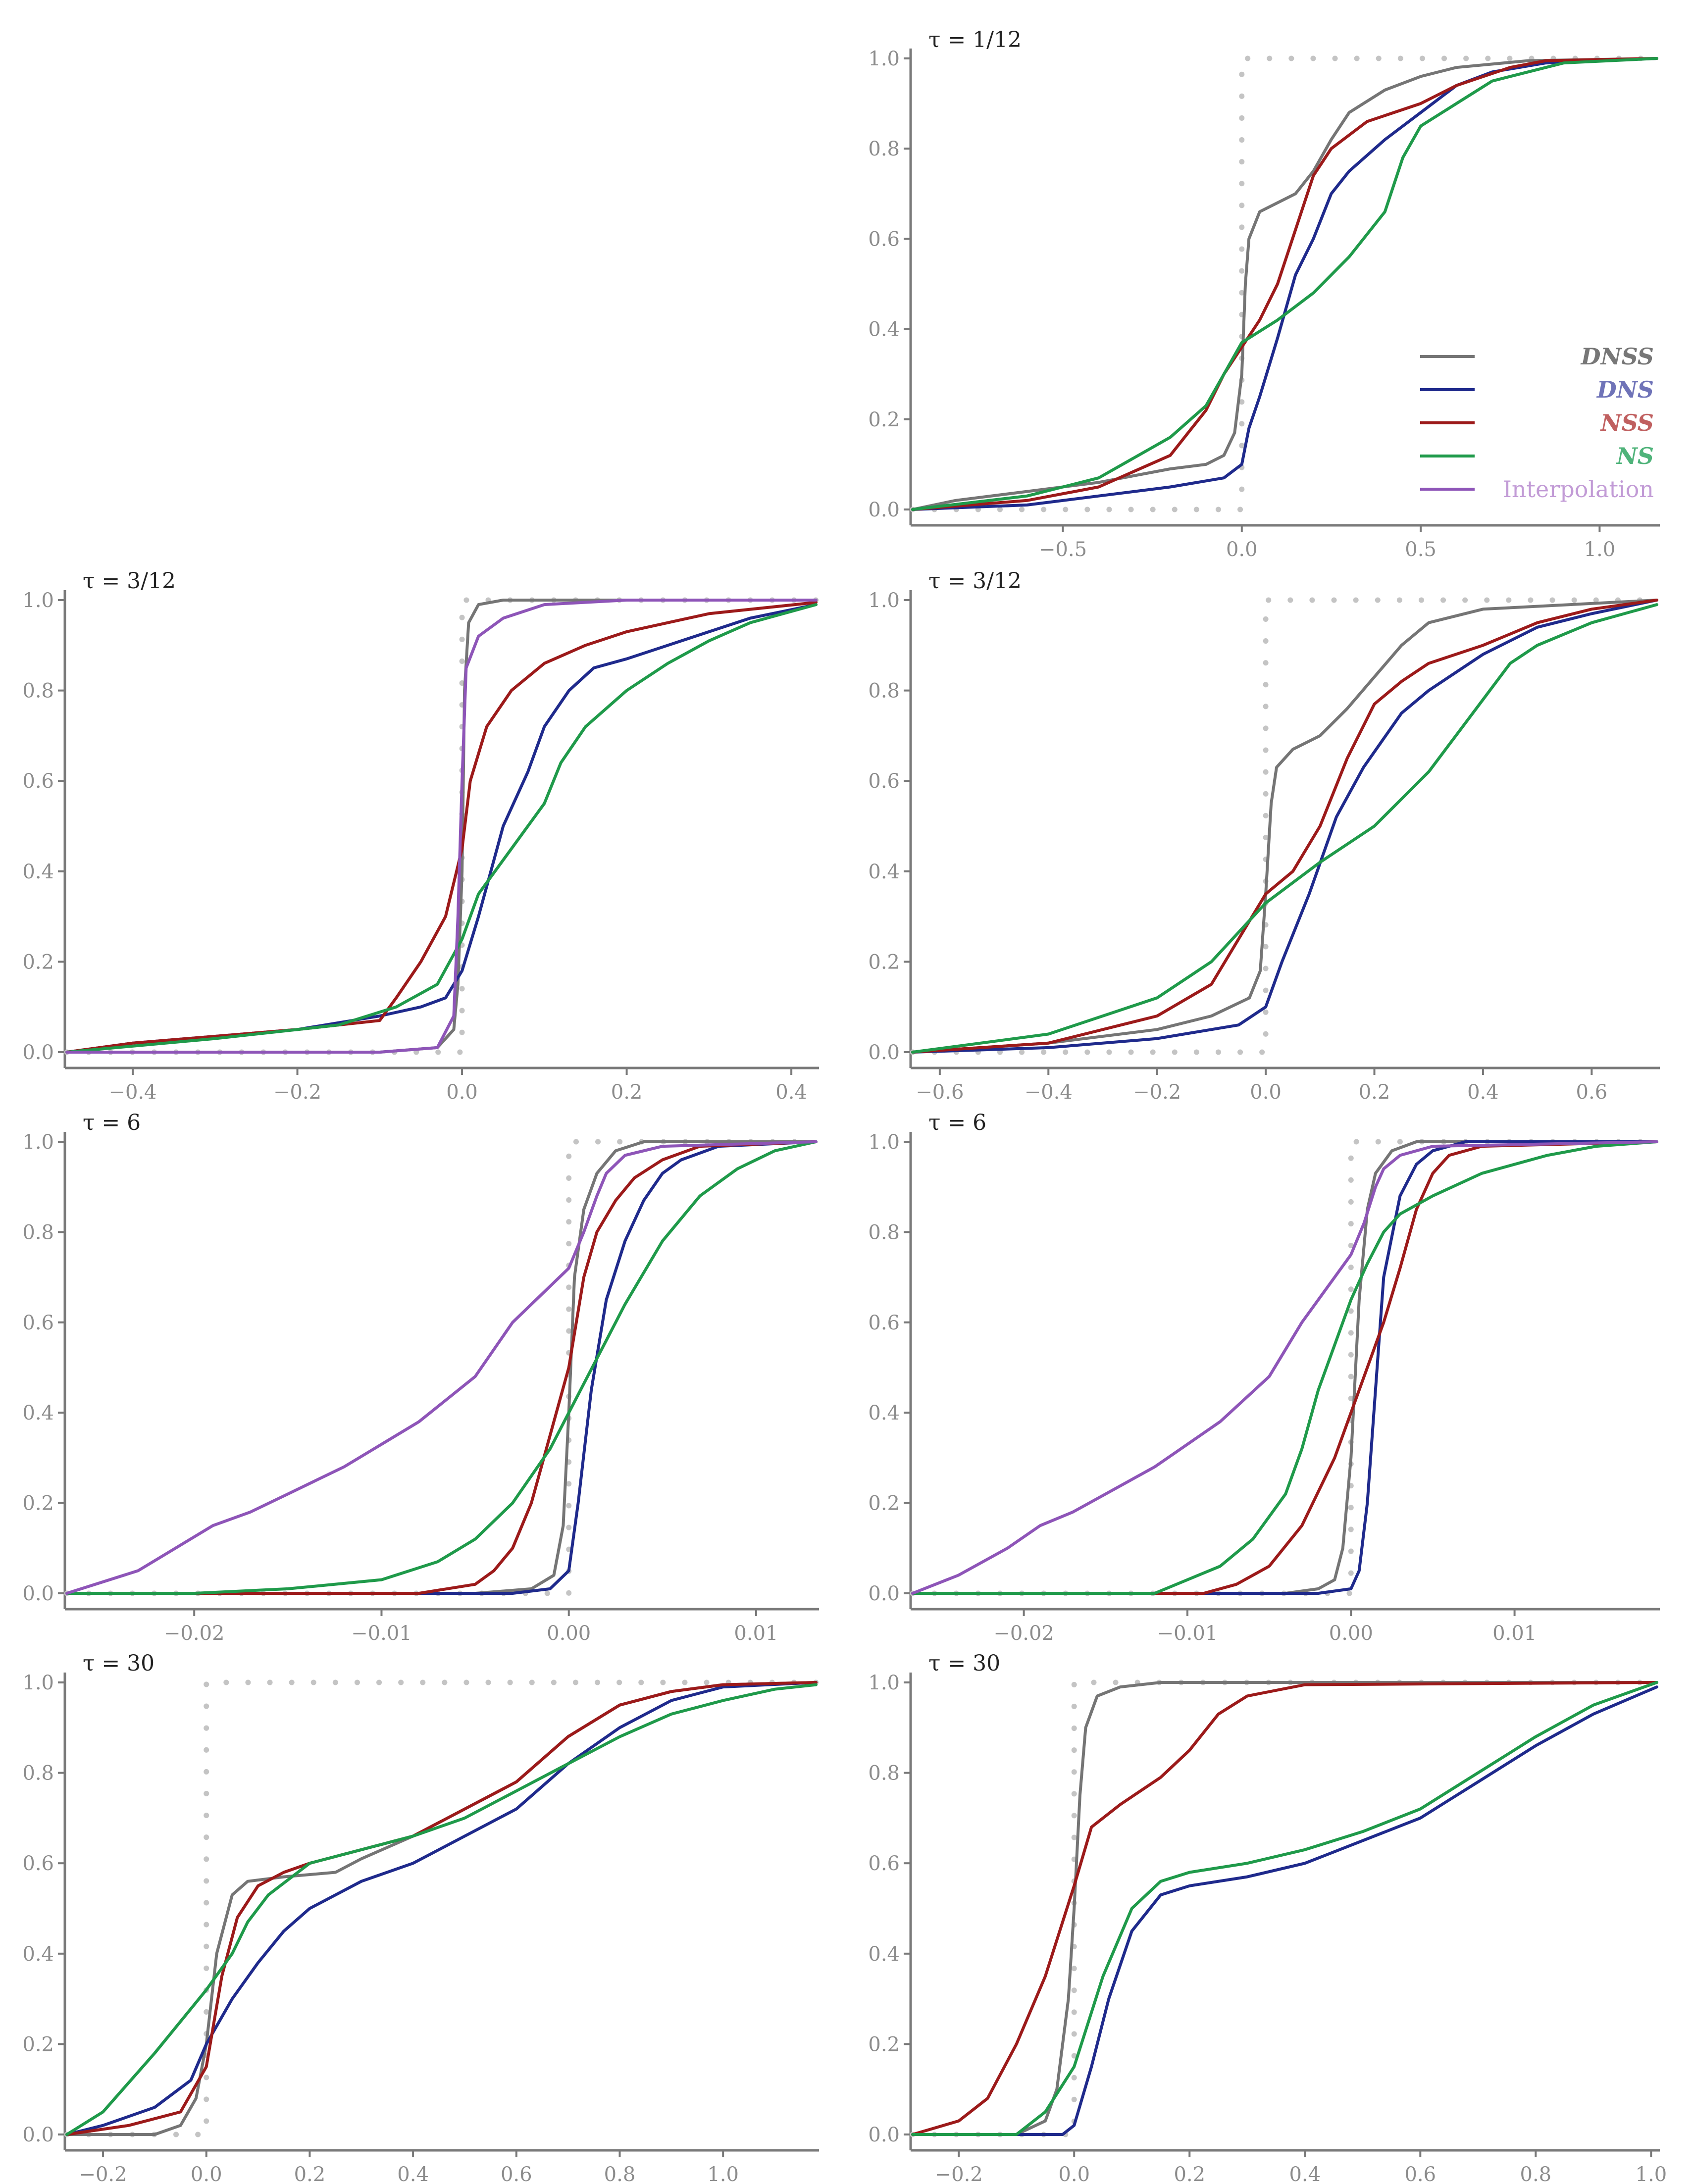  Describe the element at coordinates (1537, 423) in the screenshot. I see `legend: DNSS DNS NSS NS Interpolation` at that location.